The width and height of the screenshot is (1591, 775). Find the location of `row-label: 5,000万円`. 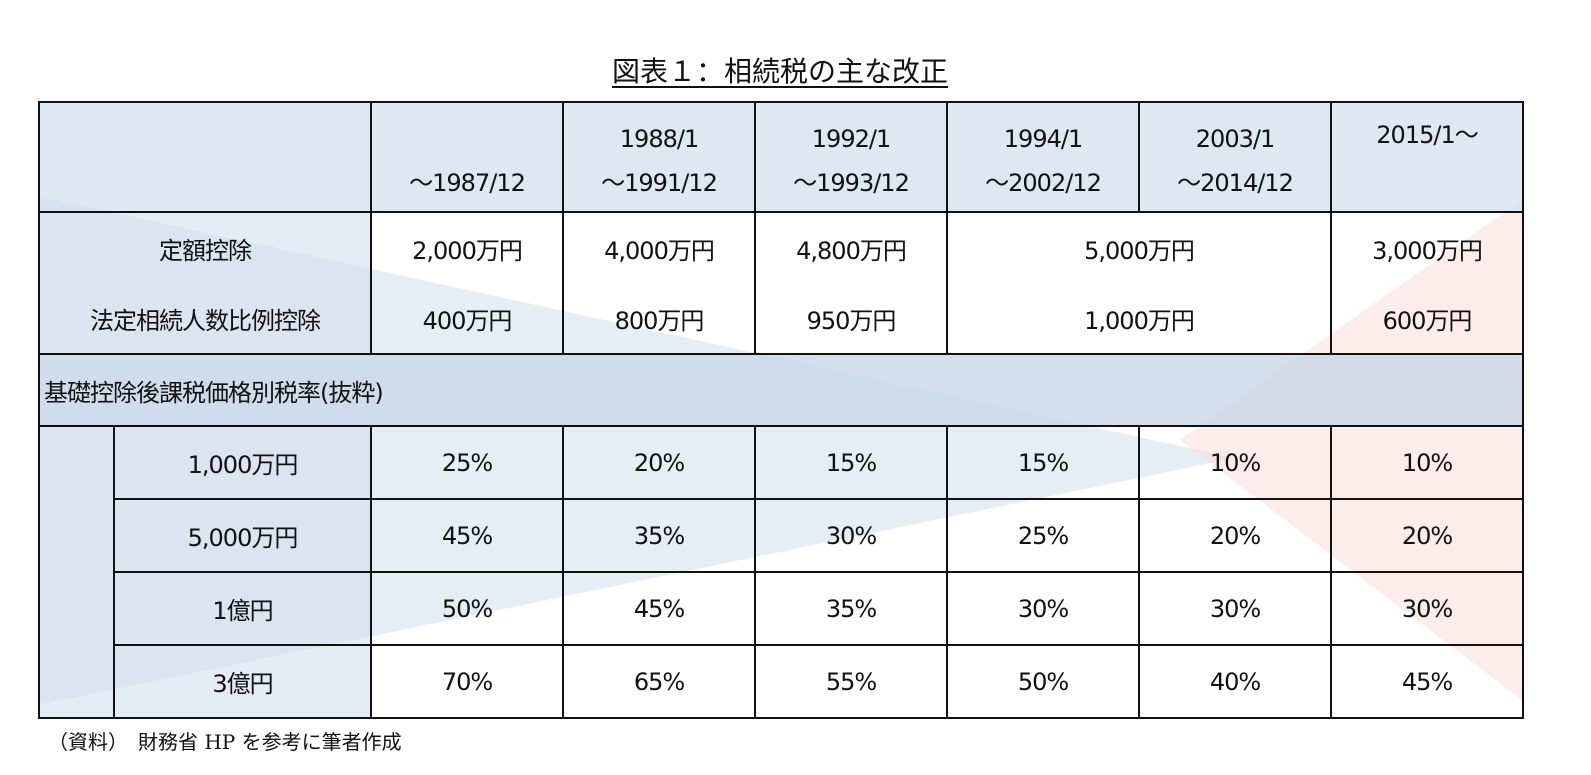

row-label: 5,000万円 is located at coordinates (242, 535).